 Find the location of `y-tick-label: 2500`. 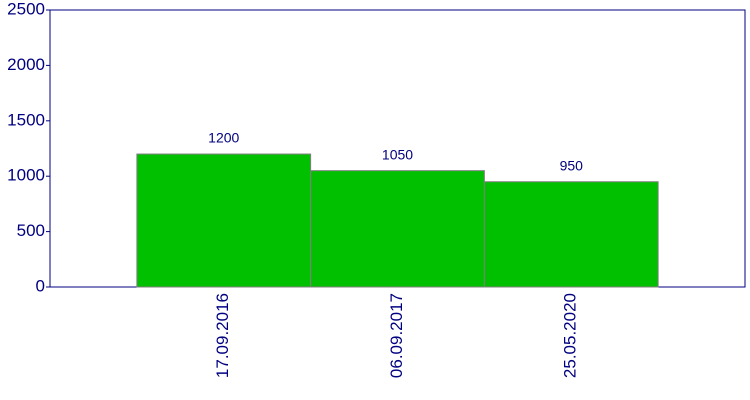

y-tick-label: 2500 is located at coordinates (26, 9).